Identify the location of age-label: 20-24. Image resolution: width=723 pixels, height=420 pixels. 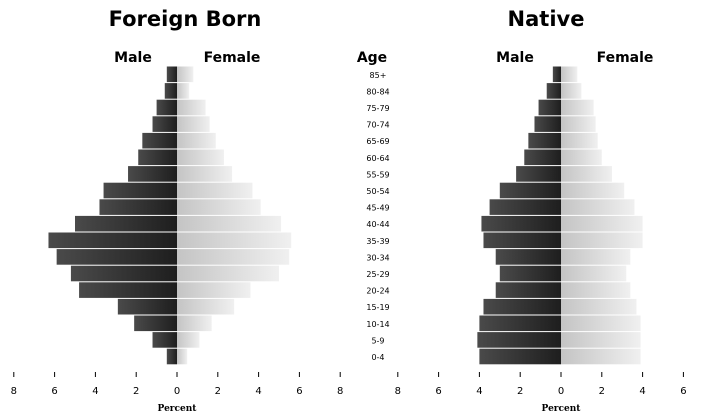
(377, 291).